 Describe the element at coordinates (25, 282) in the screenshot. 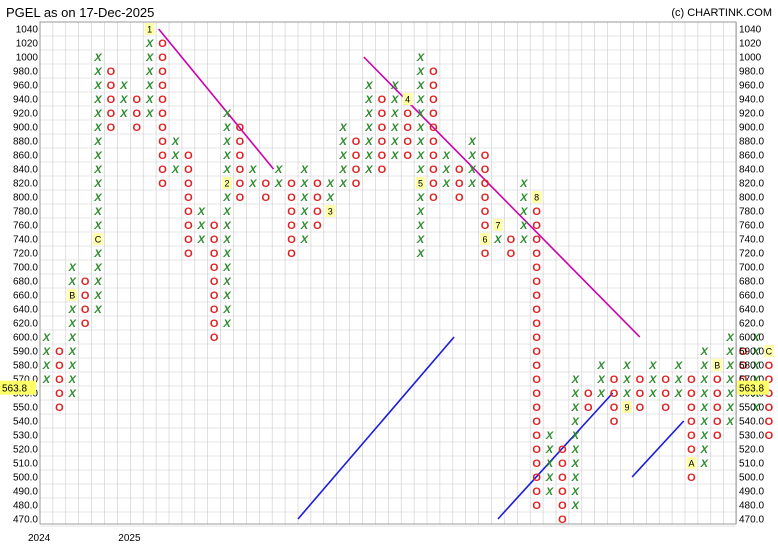

I see `y-tick-label-left: 680.0` at that location.